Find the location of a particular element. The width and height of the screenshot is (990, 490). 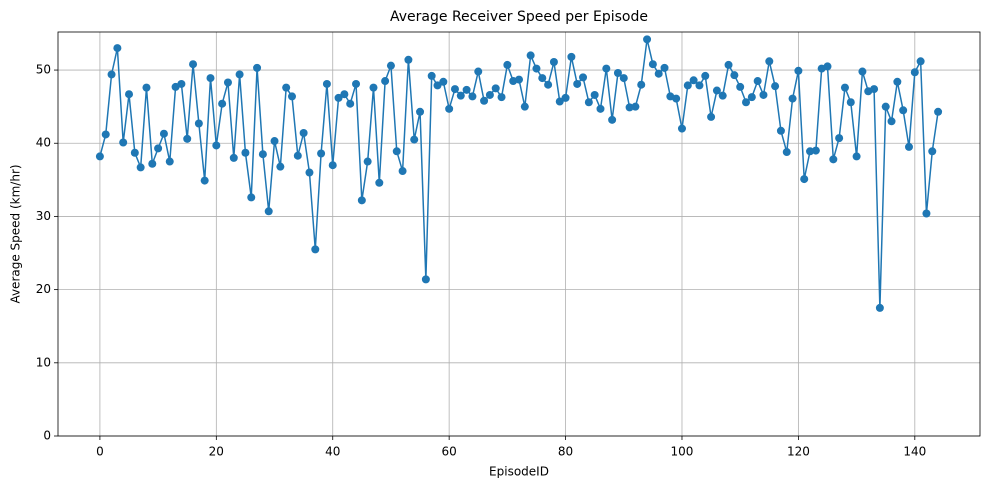

x-tick-label: 100 is located at coordinates (682, 452).